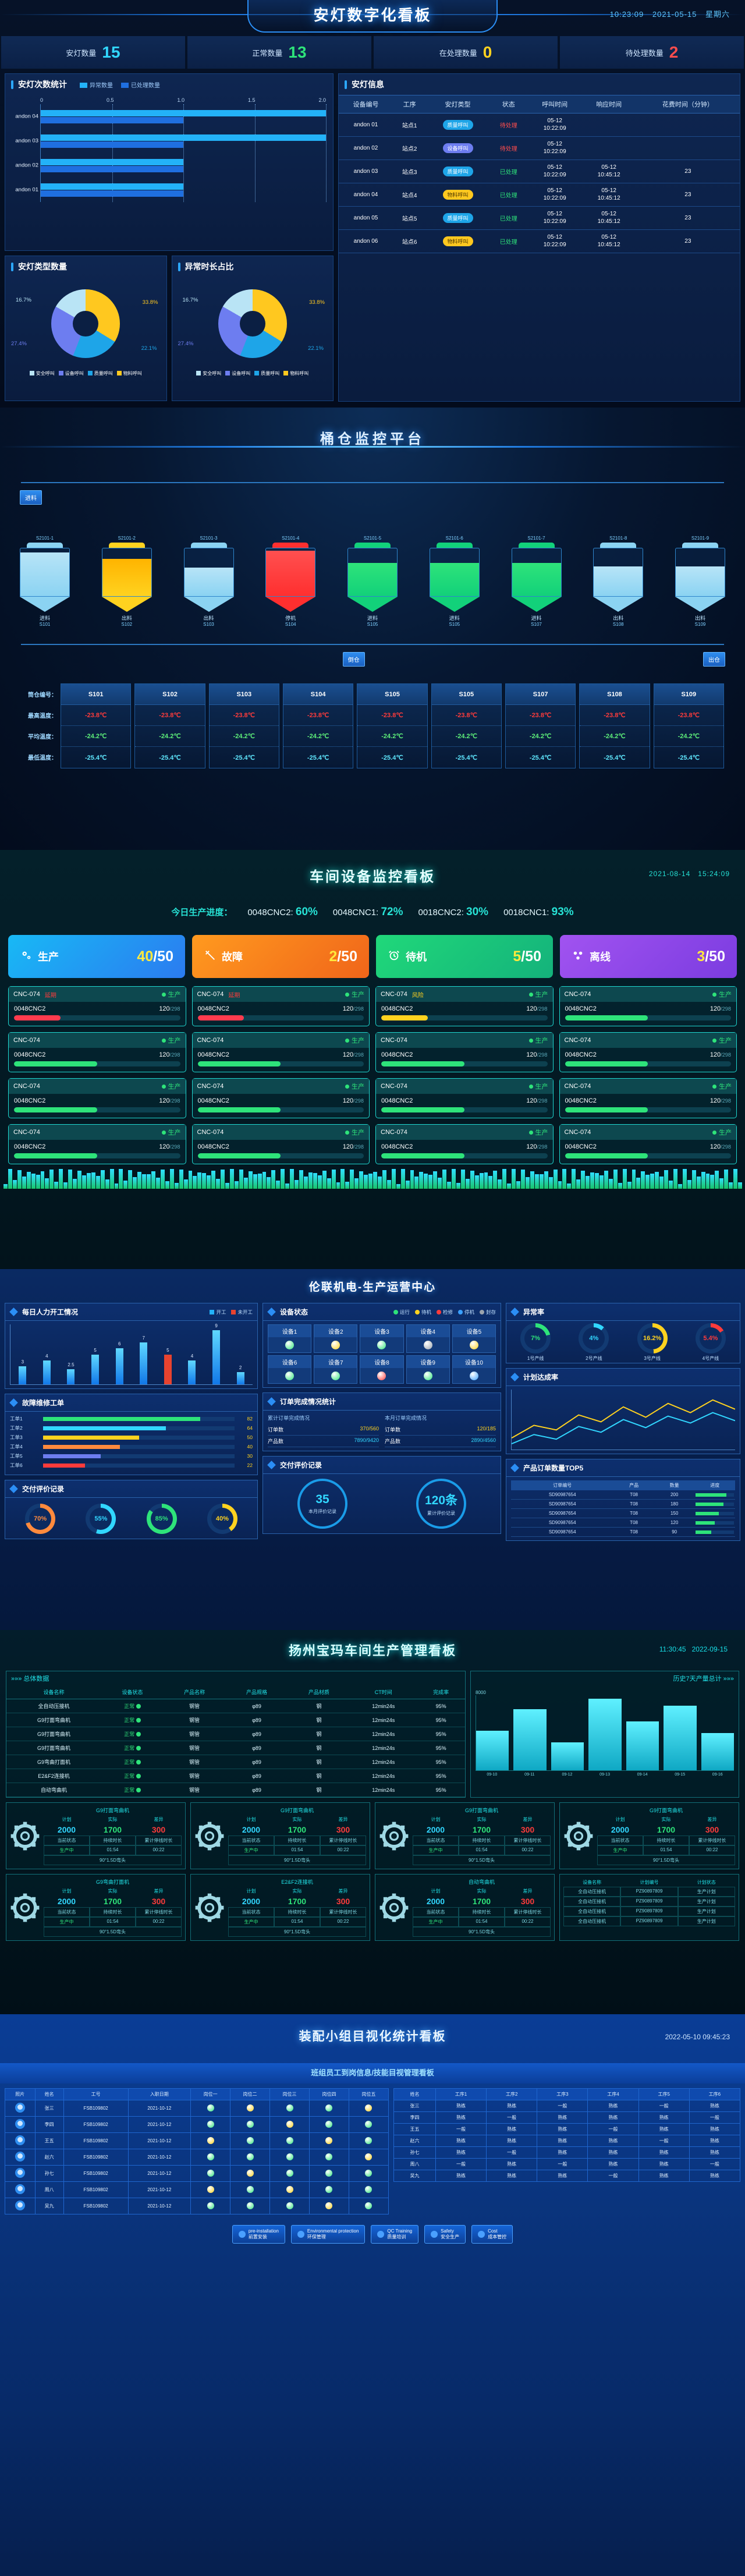 Image resolution: width=745 pixels, height=2576 pixels. Describe the element at coordinates (497, 2234) in the screenshot. I see `footer-button-label: Cost 成本管控` at that location.